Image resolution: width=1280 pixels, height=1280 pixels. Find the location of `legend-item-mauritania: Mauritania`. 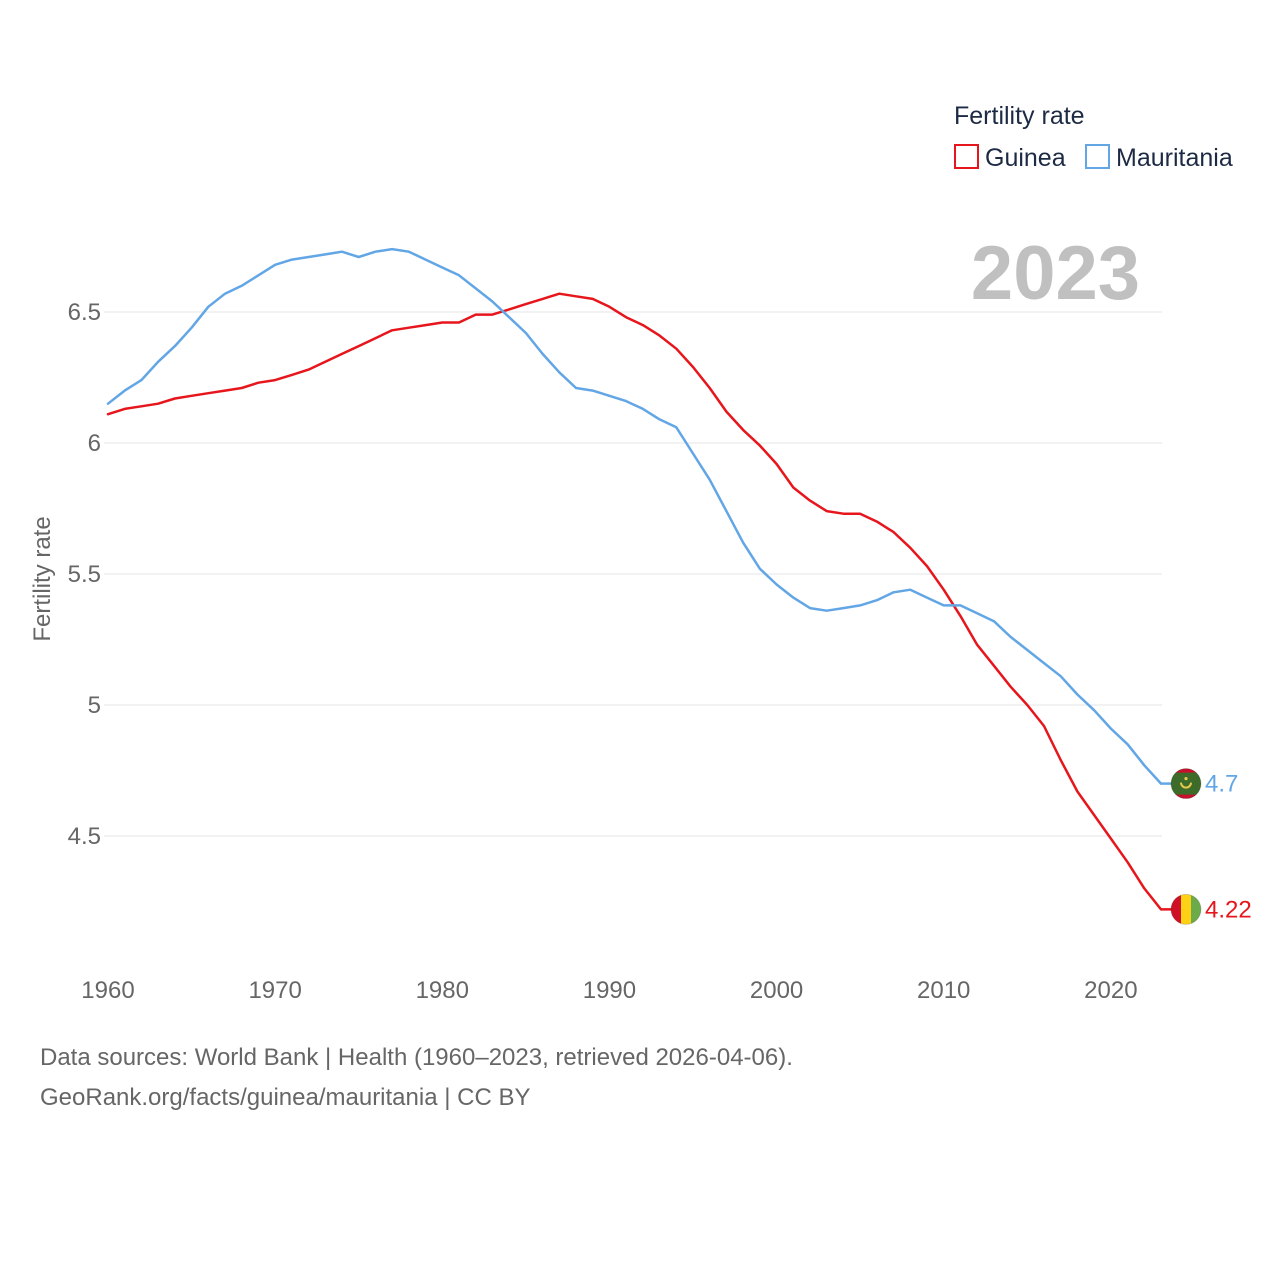

legend-item-mauritania: Mauritania is located at coordinates (1159, 158).